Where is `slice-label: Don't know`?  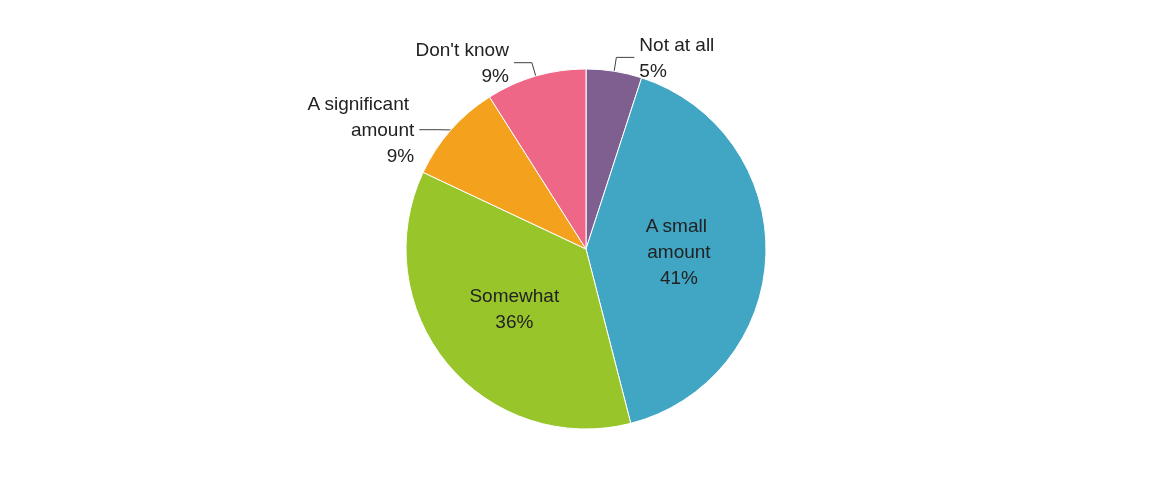
slice-label: Don't know is located at coordinates (462, 50).